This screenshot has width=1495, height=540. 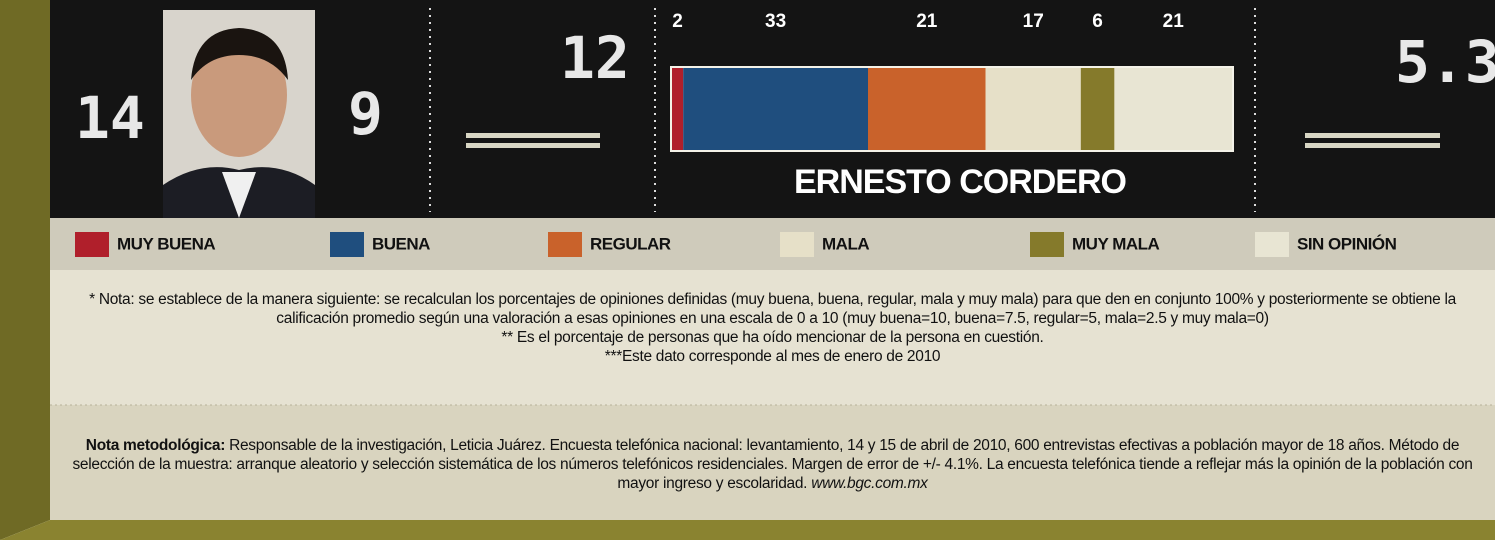 What do you see at coordinates (747, 530) in the screenshot?
I see `bevel-bottom` at bounding box center [747, 530].